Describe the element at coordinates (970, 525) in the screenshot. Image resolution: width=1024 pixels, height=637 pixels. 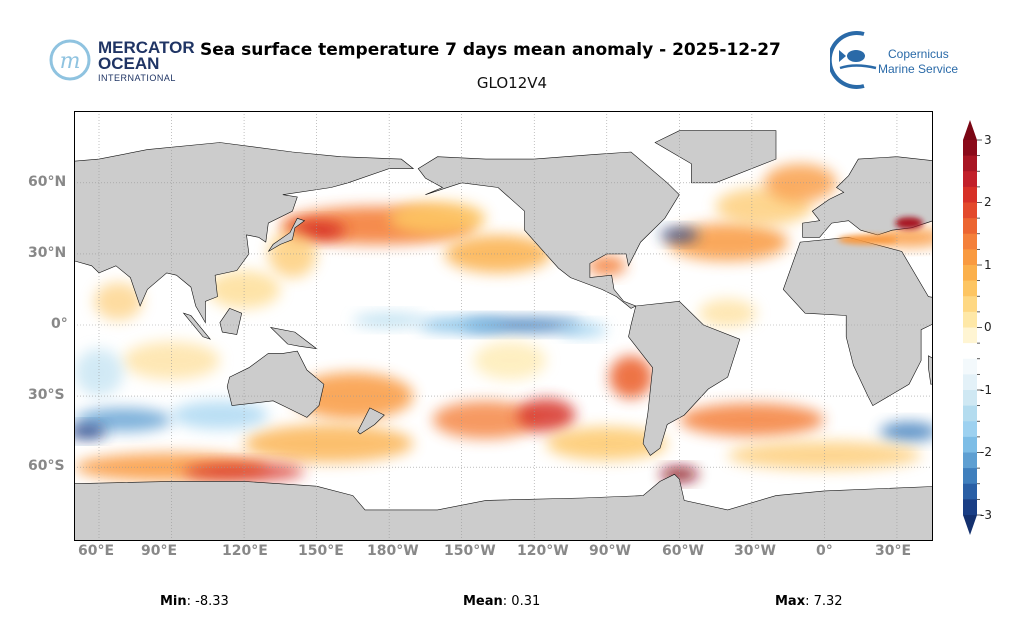
I see `colorbar-under-arrow` at that location.